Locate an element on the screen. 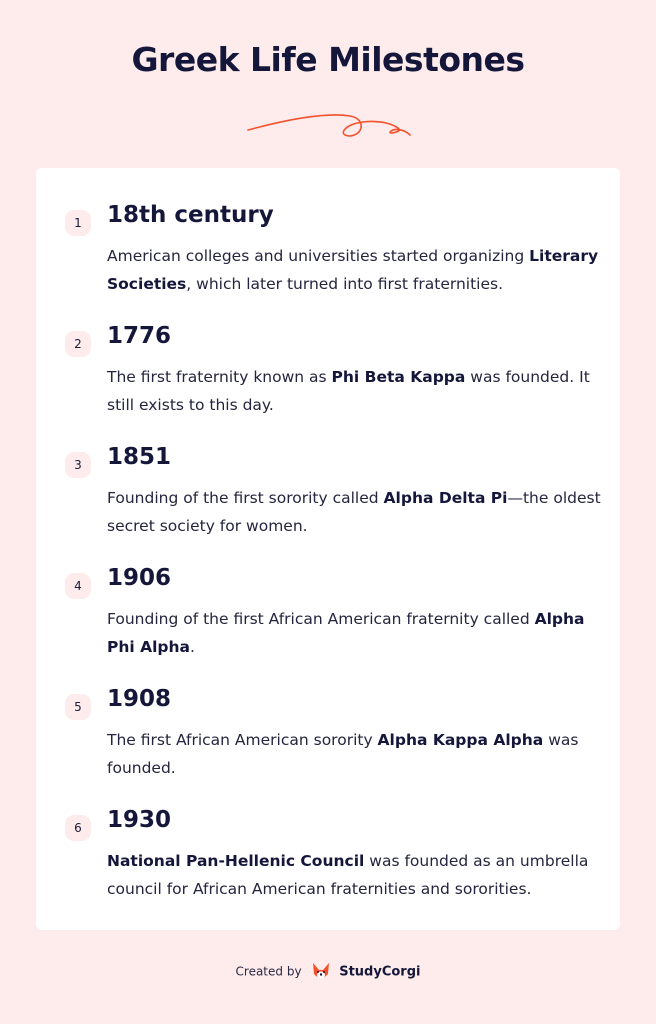 Image resolution: width=656 pixels, height=1024 pixels. step-number-badge: 1 is located at coordinates (78, 223).